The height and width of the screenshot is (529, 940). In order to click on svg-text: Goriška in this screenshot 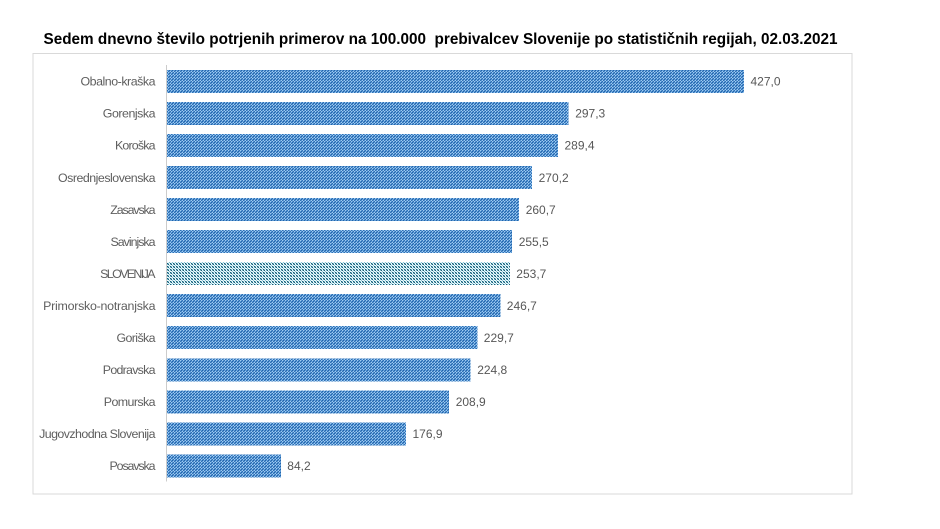, I will do `click(136, 338)`.